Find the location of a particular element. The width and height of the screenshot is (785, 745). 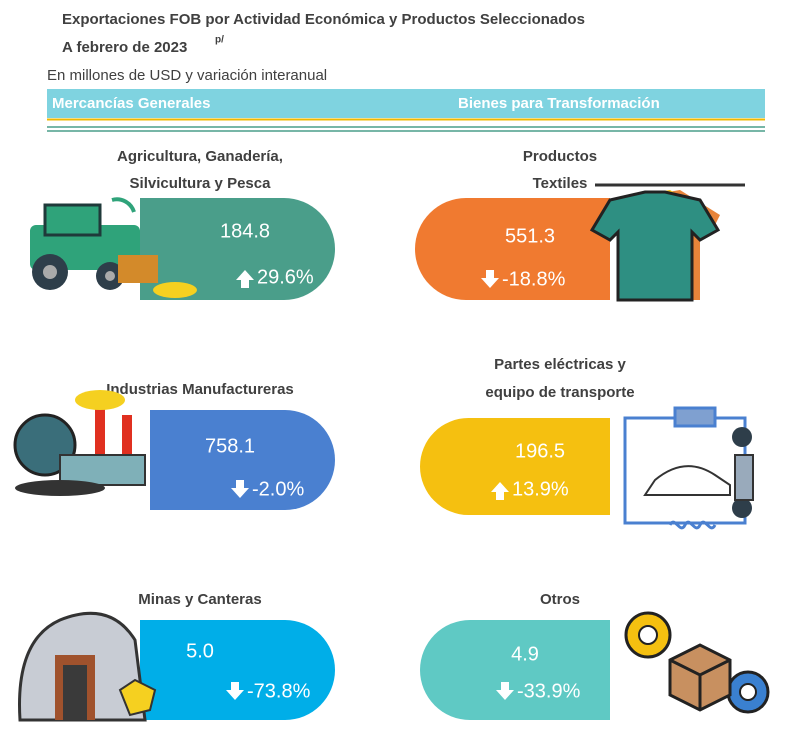

card-value: 5.0 is located at coordinates (200, 651).